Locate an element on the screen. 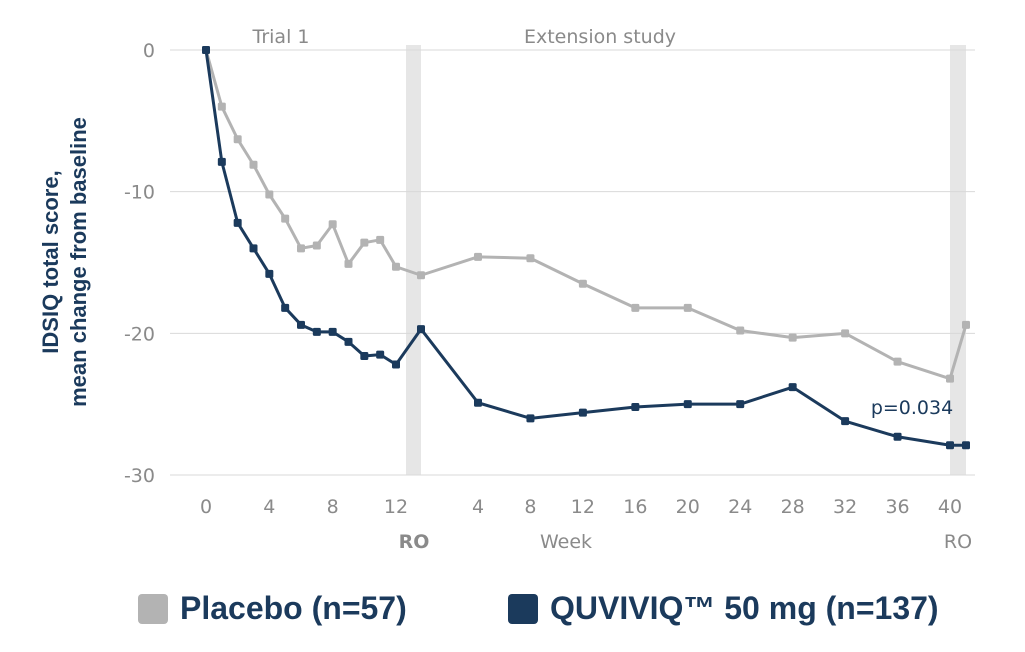 The image size is (1025, 652). x-tick-label-trial: 4 is located at coordinates (269, 507).